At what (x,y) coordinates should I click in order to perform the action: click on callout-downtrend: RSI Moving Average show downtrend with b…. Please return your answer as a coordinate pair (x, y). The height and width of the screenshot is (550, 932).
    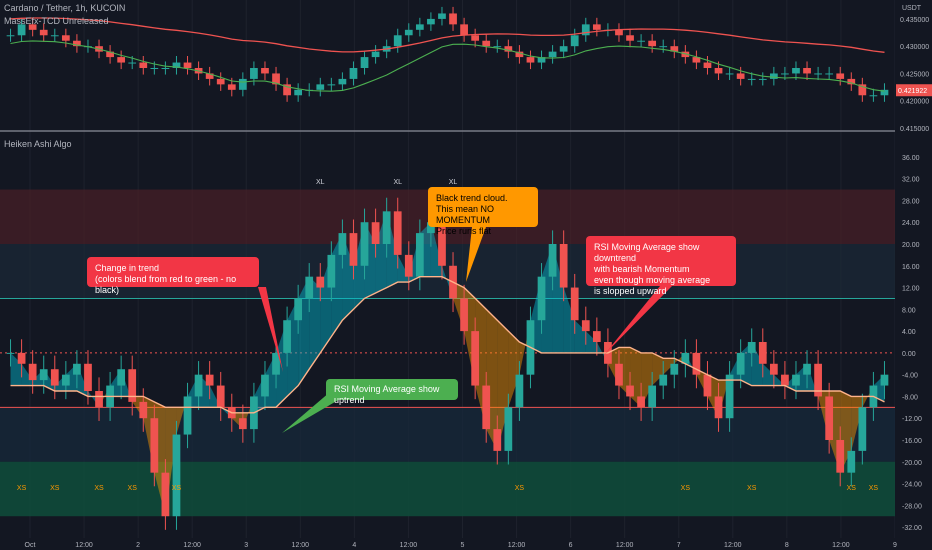
    Looking at the image, I should click on (661, 266).